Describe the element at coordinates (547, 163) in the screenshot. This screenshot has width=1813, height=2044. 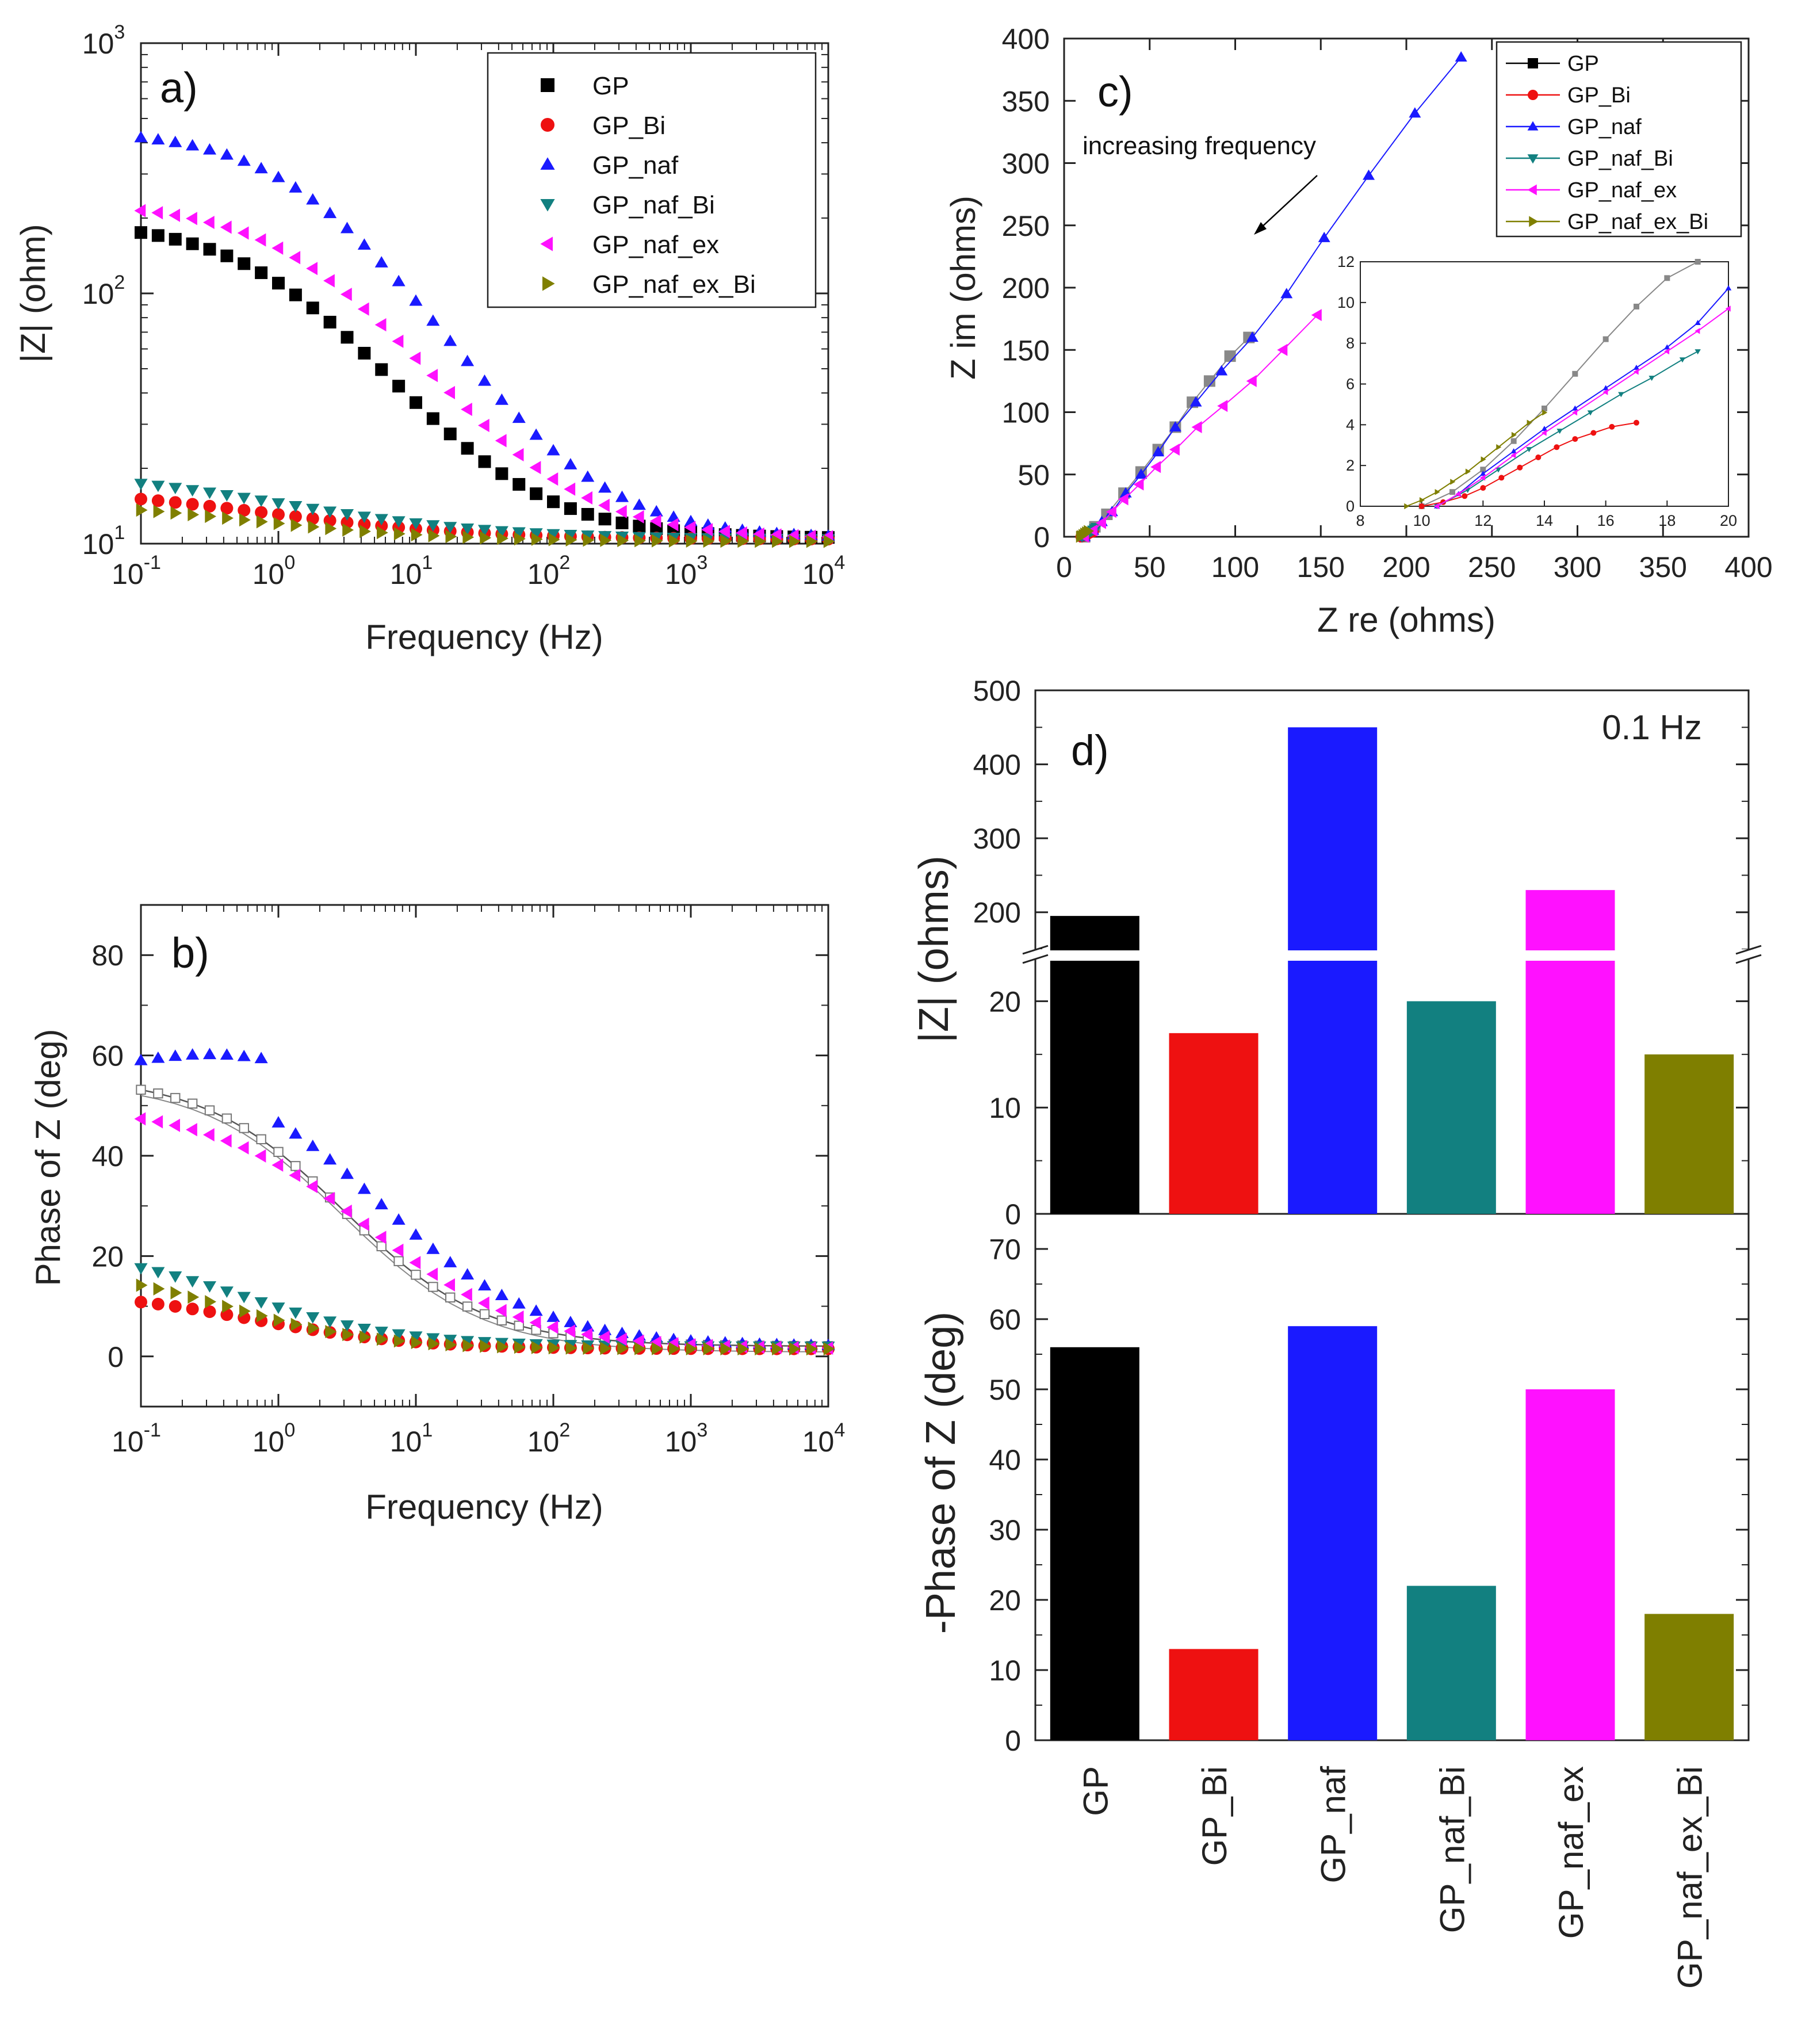
I see `legend-marker-GP_naf` at that location.